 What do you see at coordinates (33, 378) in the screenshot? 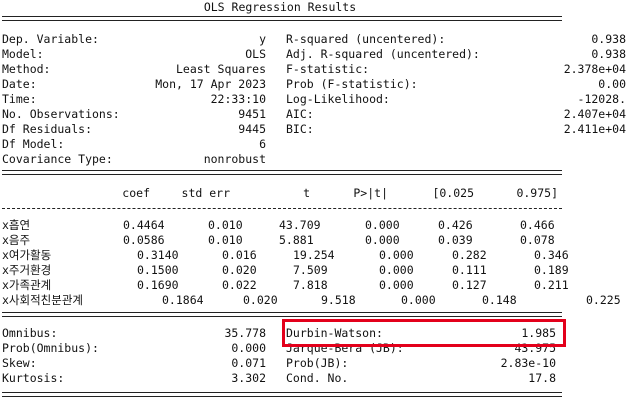
I see `diag-label: Kurtosis:` at bounding box center [33, 378].